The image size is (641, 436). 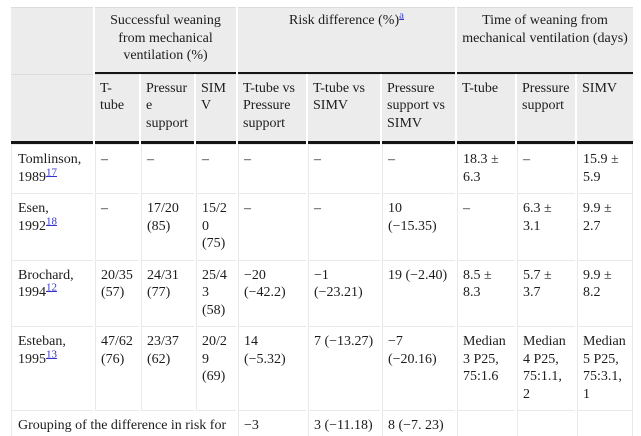 I want to click on study-cell: Tomlinson, 198917, so click(x=52, y=169).